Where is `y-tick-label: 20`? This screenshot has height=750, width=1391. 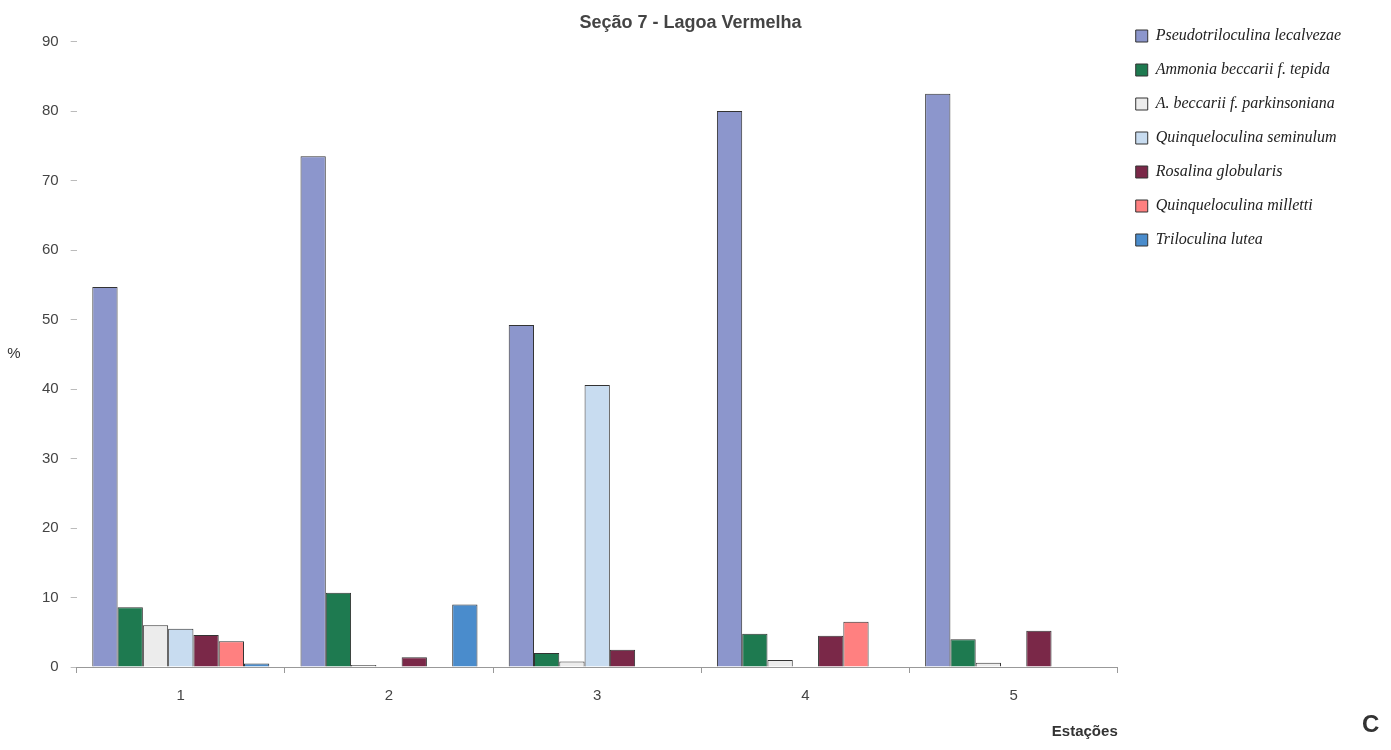 y-tick-label: 20 is located at coordinates (50, 527).